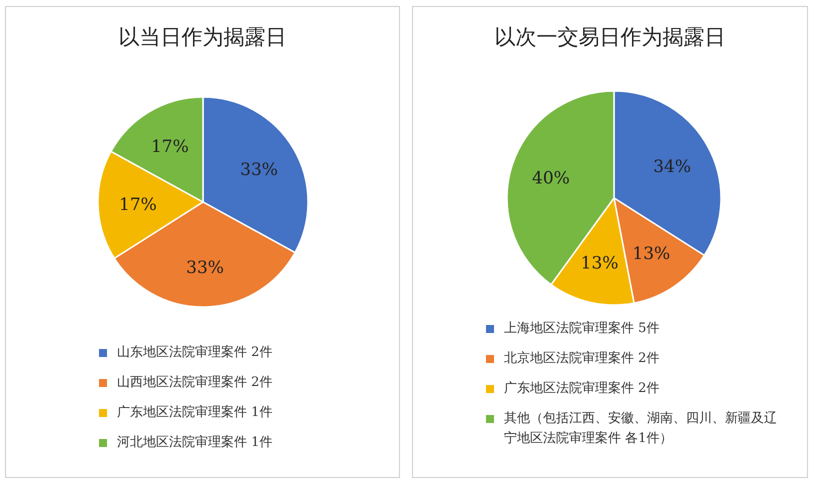 The height and width of the screenshot is (486, 813). Describe the element at coordinates (582, 358) in the screenshot. I see `legend-label: 北京地区法院审理案件 2件` at that location.